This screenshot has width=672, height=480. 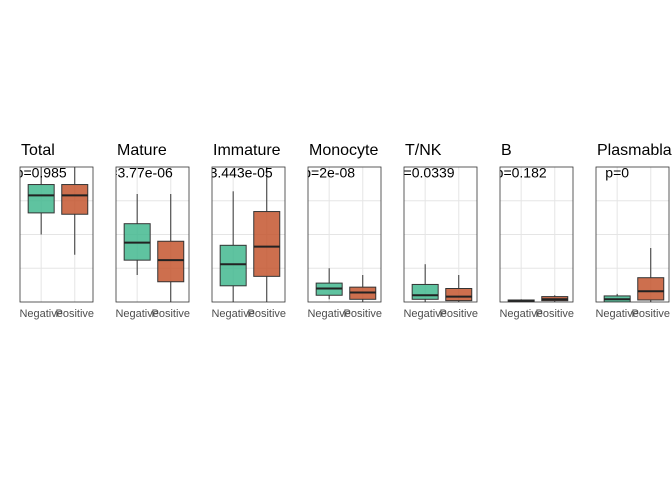 I want to click on annotation: p=0.182, so click(x=521, y=173).